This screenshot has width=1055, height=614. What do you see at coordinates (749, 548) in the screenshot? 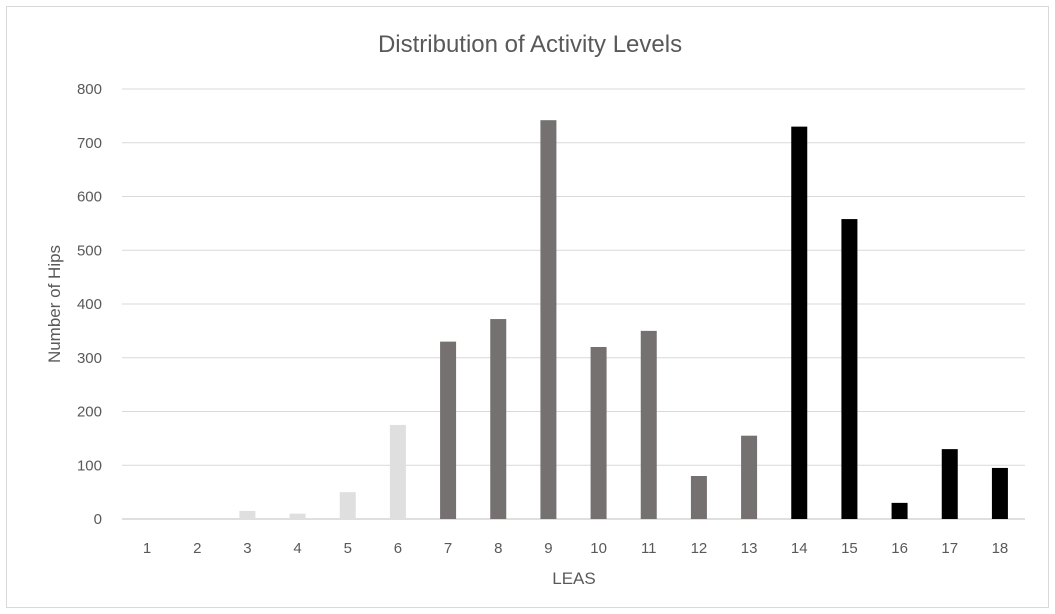
I see `x-tick-label: 13` at bounding box center [749, 548].